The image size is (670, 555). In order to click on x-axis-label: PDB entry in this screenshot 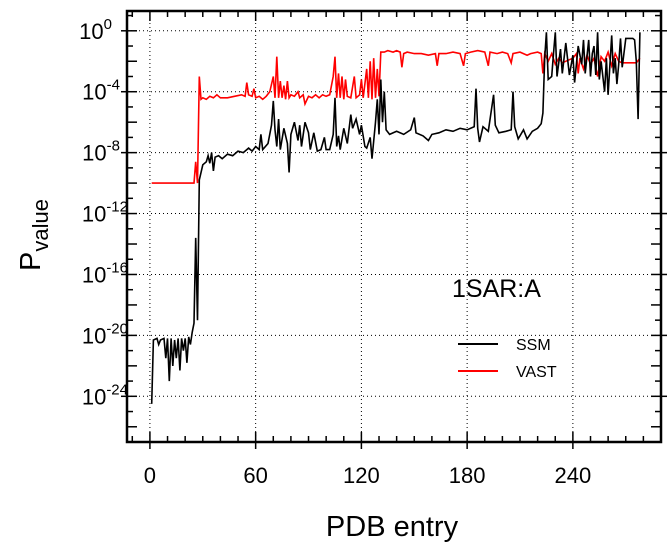, I will do `click(392, 527)`.